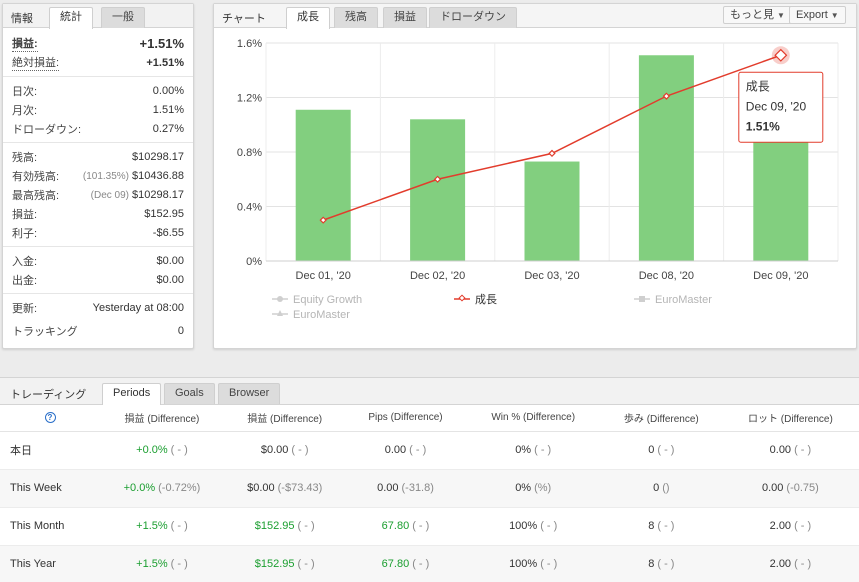 This screenshot has width=859, height=582. What do you see at coordinates (158, 175) in the screenshot?
I see `stat-value: $10436.88` at bounding box center [158, 175].